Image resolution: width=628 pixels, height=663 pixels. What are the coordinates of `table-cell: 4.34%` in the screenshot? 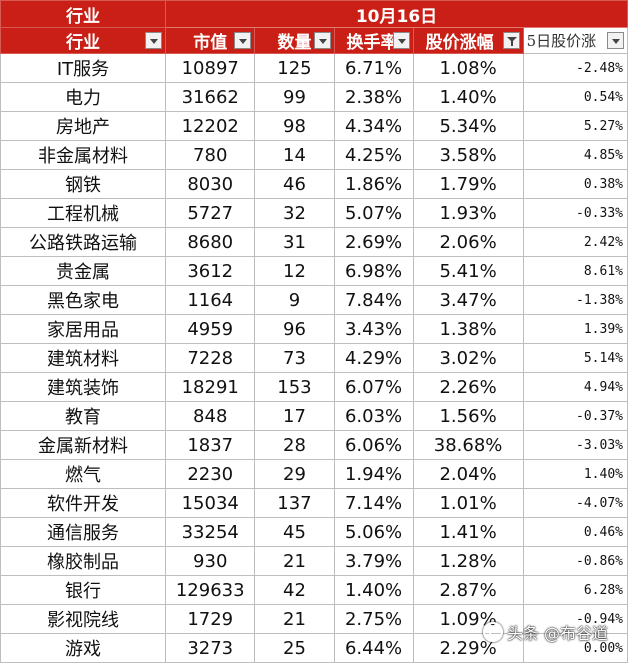 It's located at (373, 126).